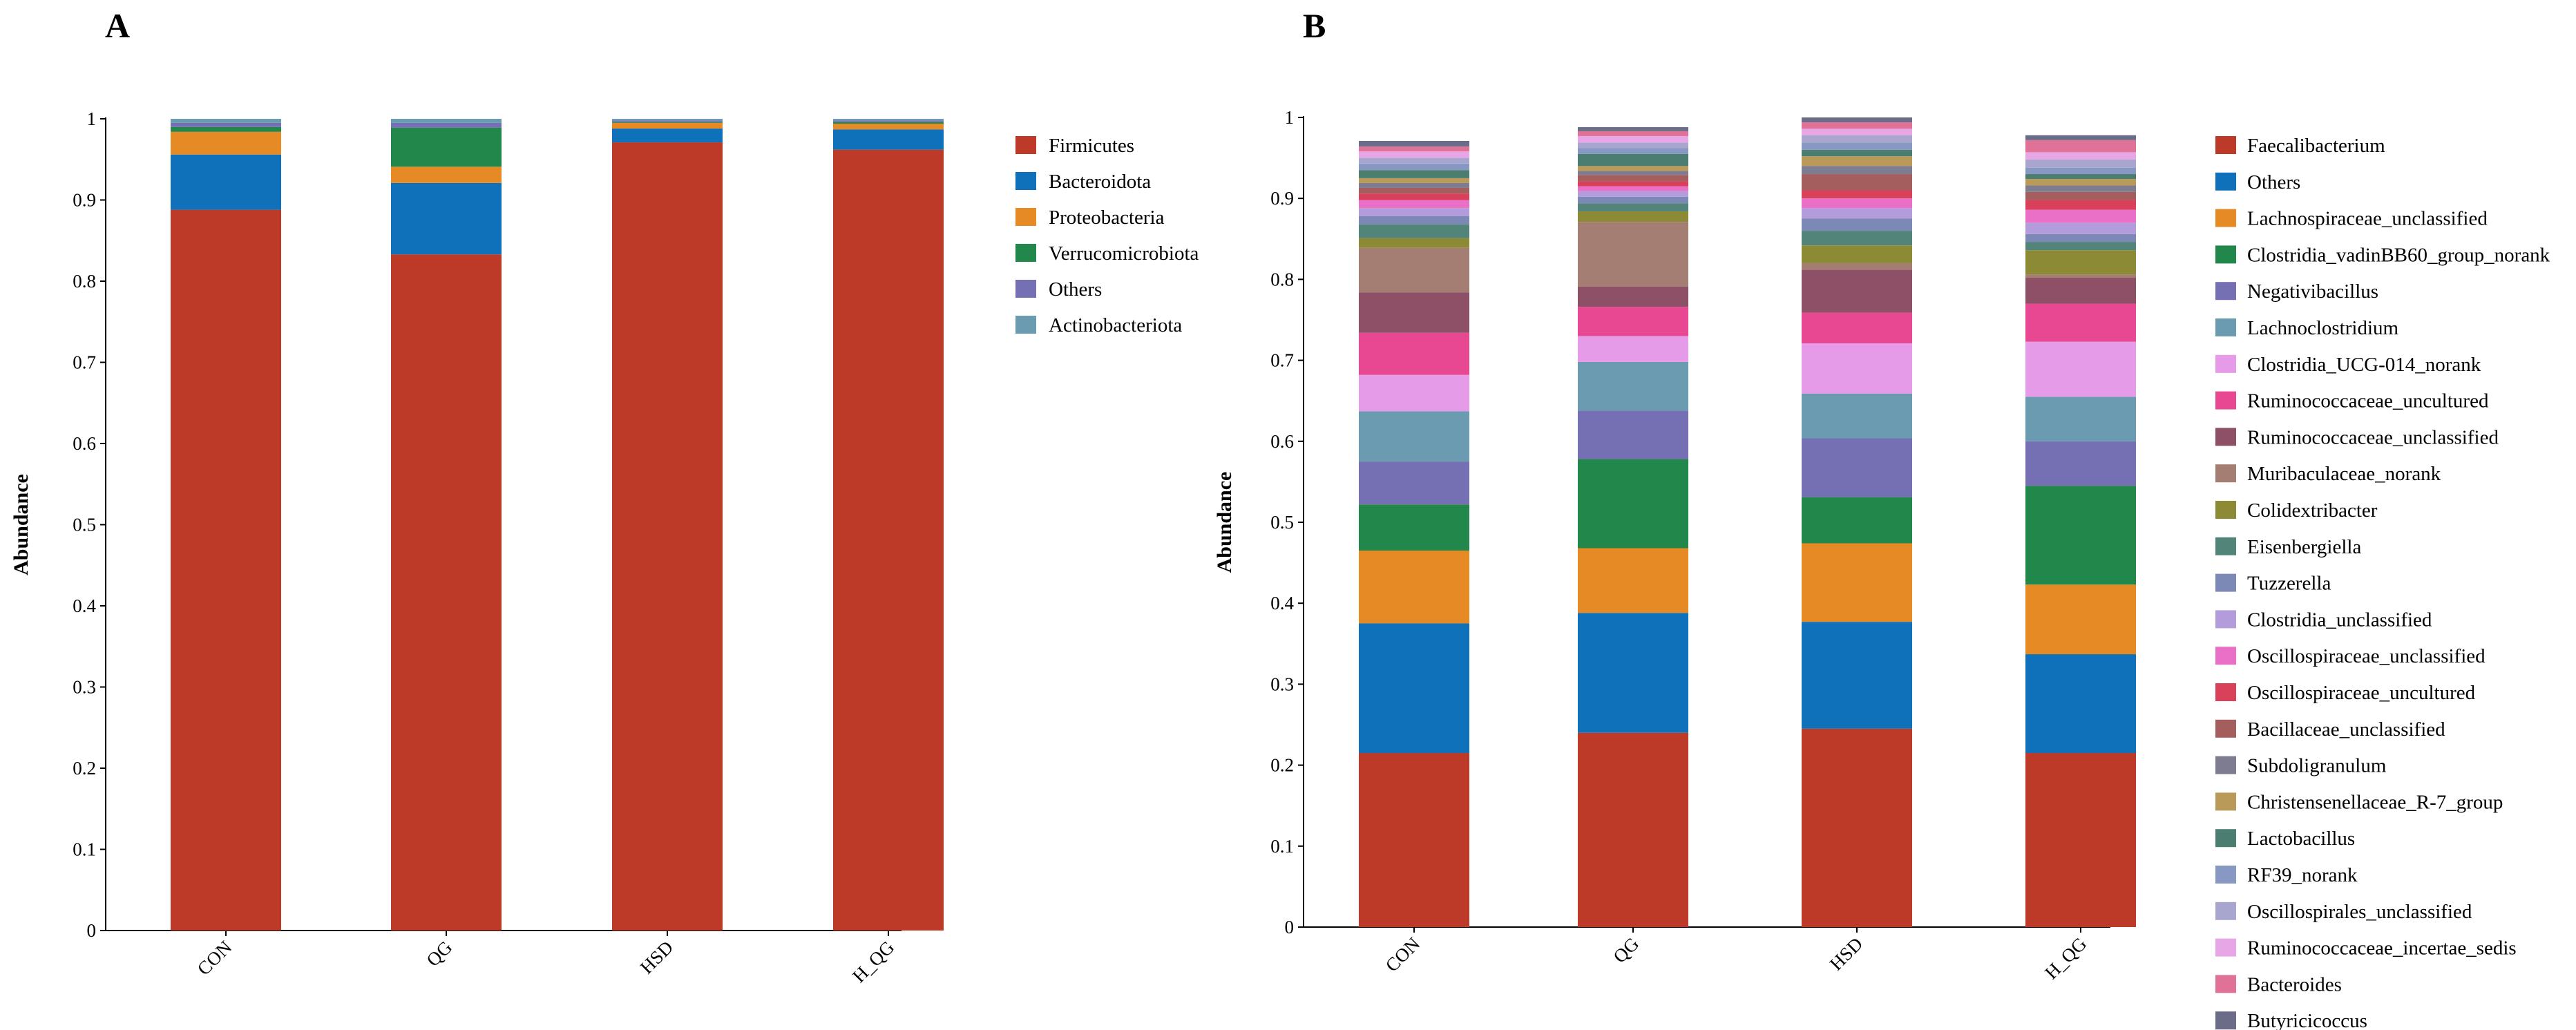 This screenshot has height=1030, width=2576. Describe the element at coordinates (2225, 583) in the screenshot. I see `b-legend-swatch-tuzzerella` at that location.